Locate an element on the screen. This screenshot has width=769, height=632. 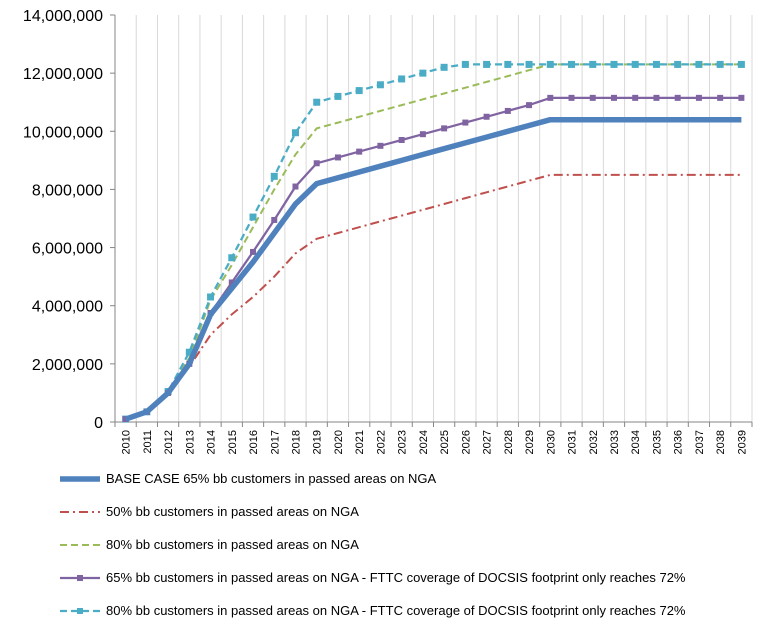
x-tick-label: 2038 is located at coordinates (721, 442).